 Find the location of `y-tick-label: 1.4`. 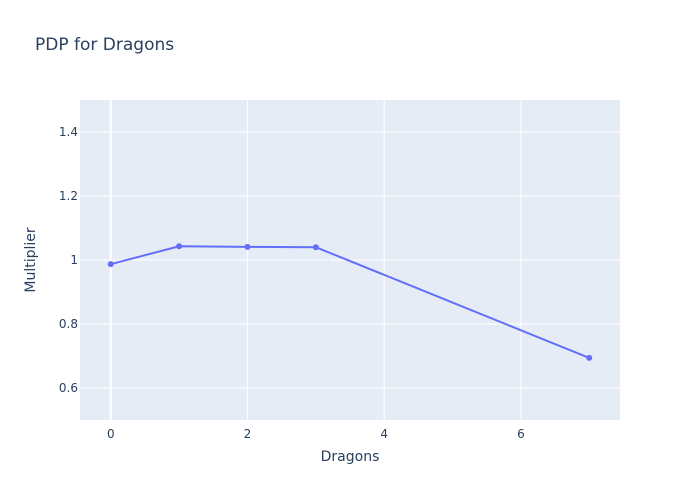

y-tick-label: 1.4 is located at coordinates (68, 132).